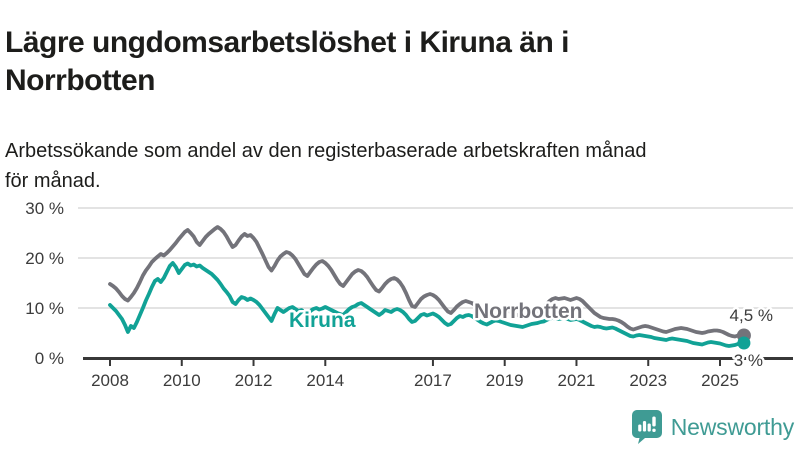  What do you see at coordinates (322, 320) in the screenshot?
I see `series-label-kiruna: Kiruna` at bounding box center [322, 320].